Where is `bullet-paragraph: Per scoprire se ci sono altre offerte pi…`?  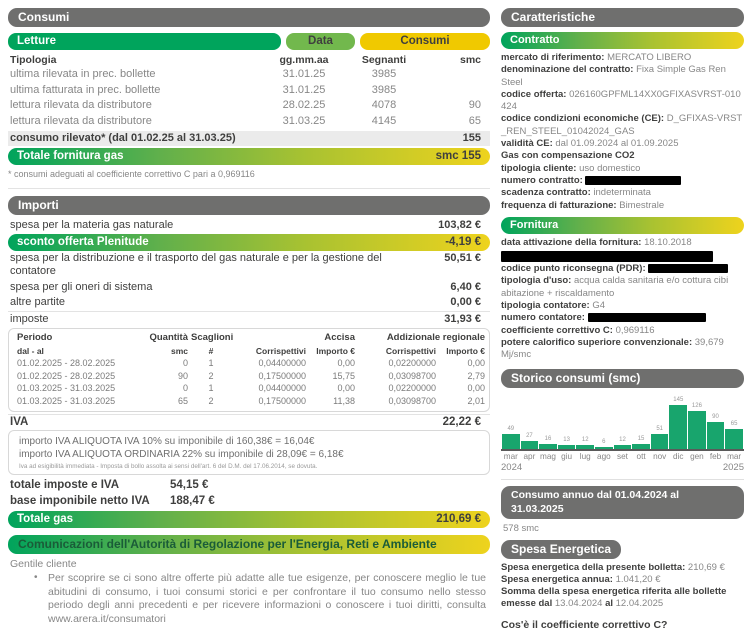 bullet-paragraph: Per scoprire se ci sono altre offerte pi… is located at coordinates (269, 599).